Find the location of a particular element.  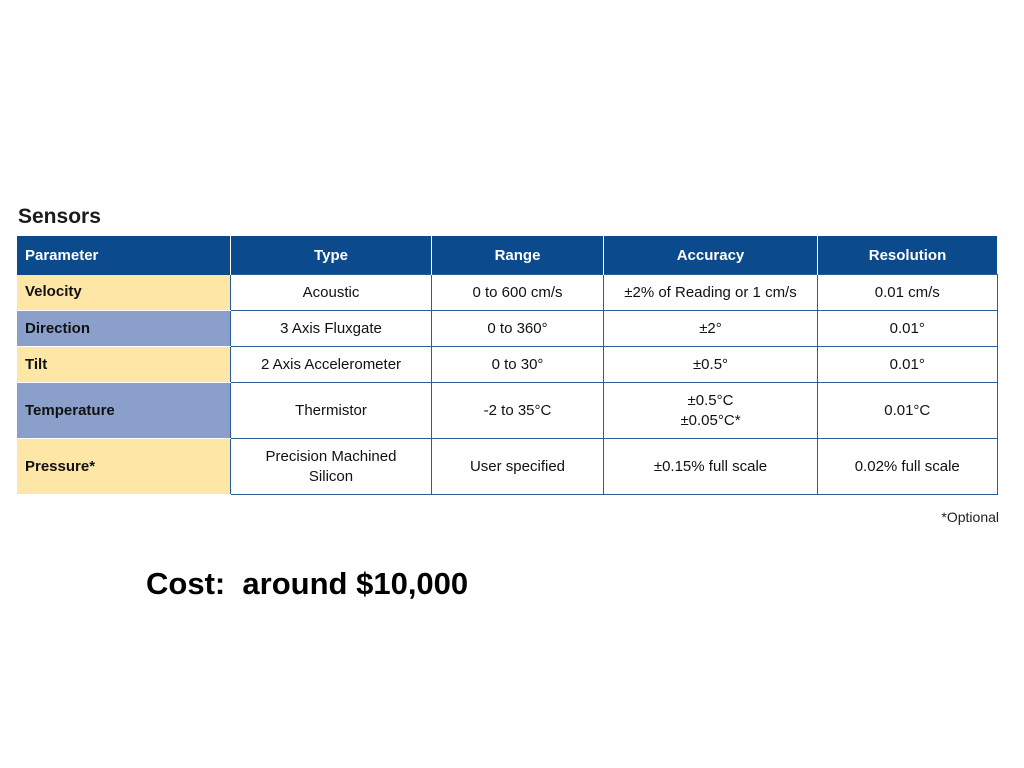

cost-text: Cost: around $10,000 is located at coordinates (307, 583).